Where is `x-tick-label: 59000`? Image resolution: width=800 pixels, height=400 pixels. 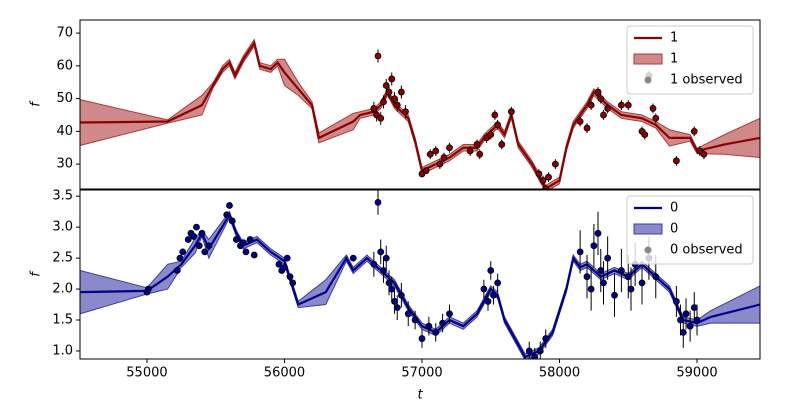
x-tick-label: 59000 is located at coordinates (696, 373).